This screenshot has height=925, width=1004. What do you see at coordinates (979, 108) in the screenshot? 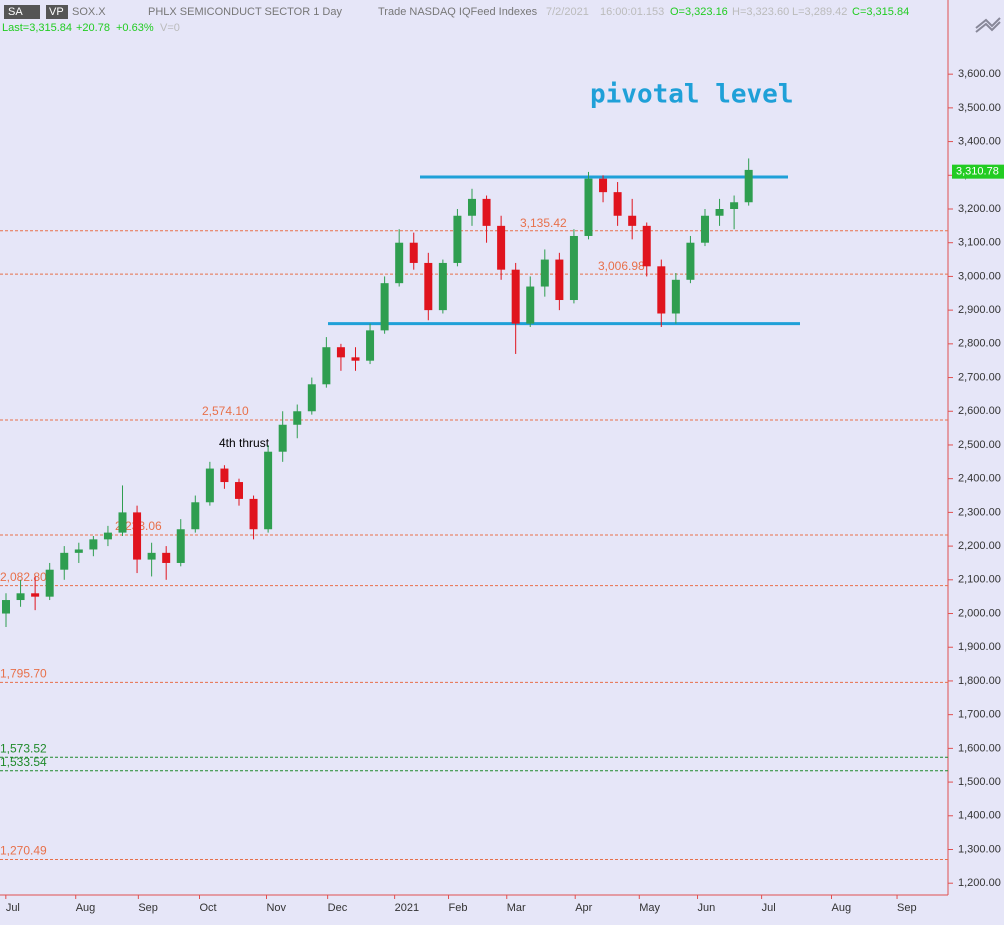
I see `y-tick-label: 3,500.00` at bounding box center [979, 108].